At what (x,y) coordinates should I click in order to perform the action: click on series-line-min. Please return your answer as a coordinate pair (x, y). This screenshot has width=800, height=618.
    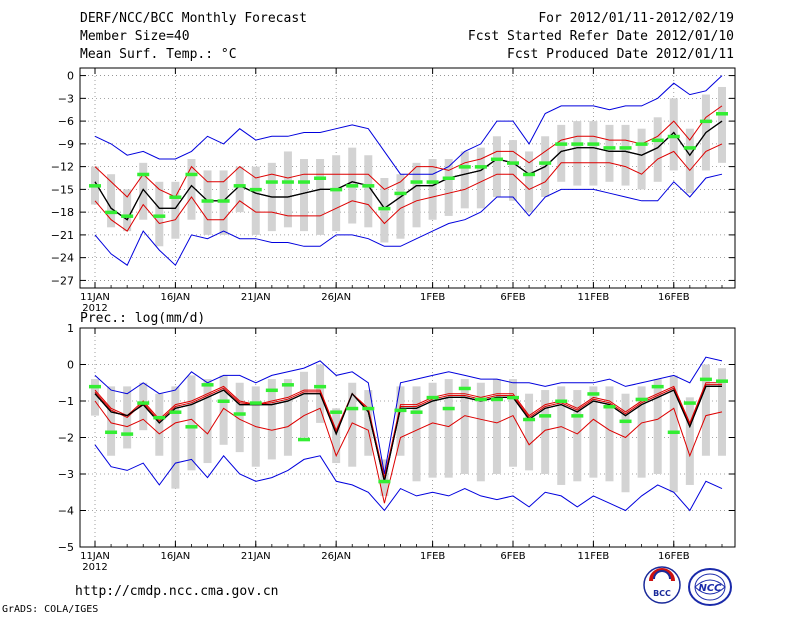
    Looking at the image, I should click on (408, 478).